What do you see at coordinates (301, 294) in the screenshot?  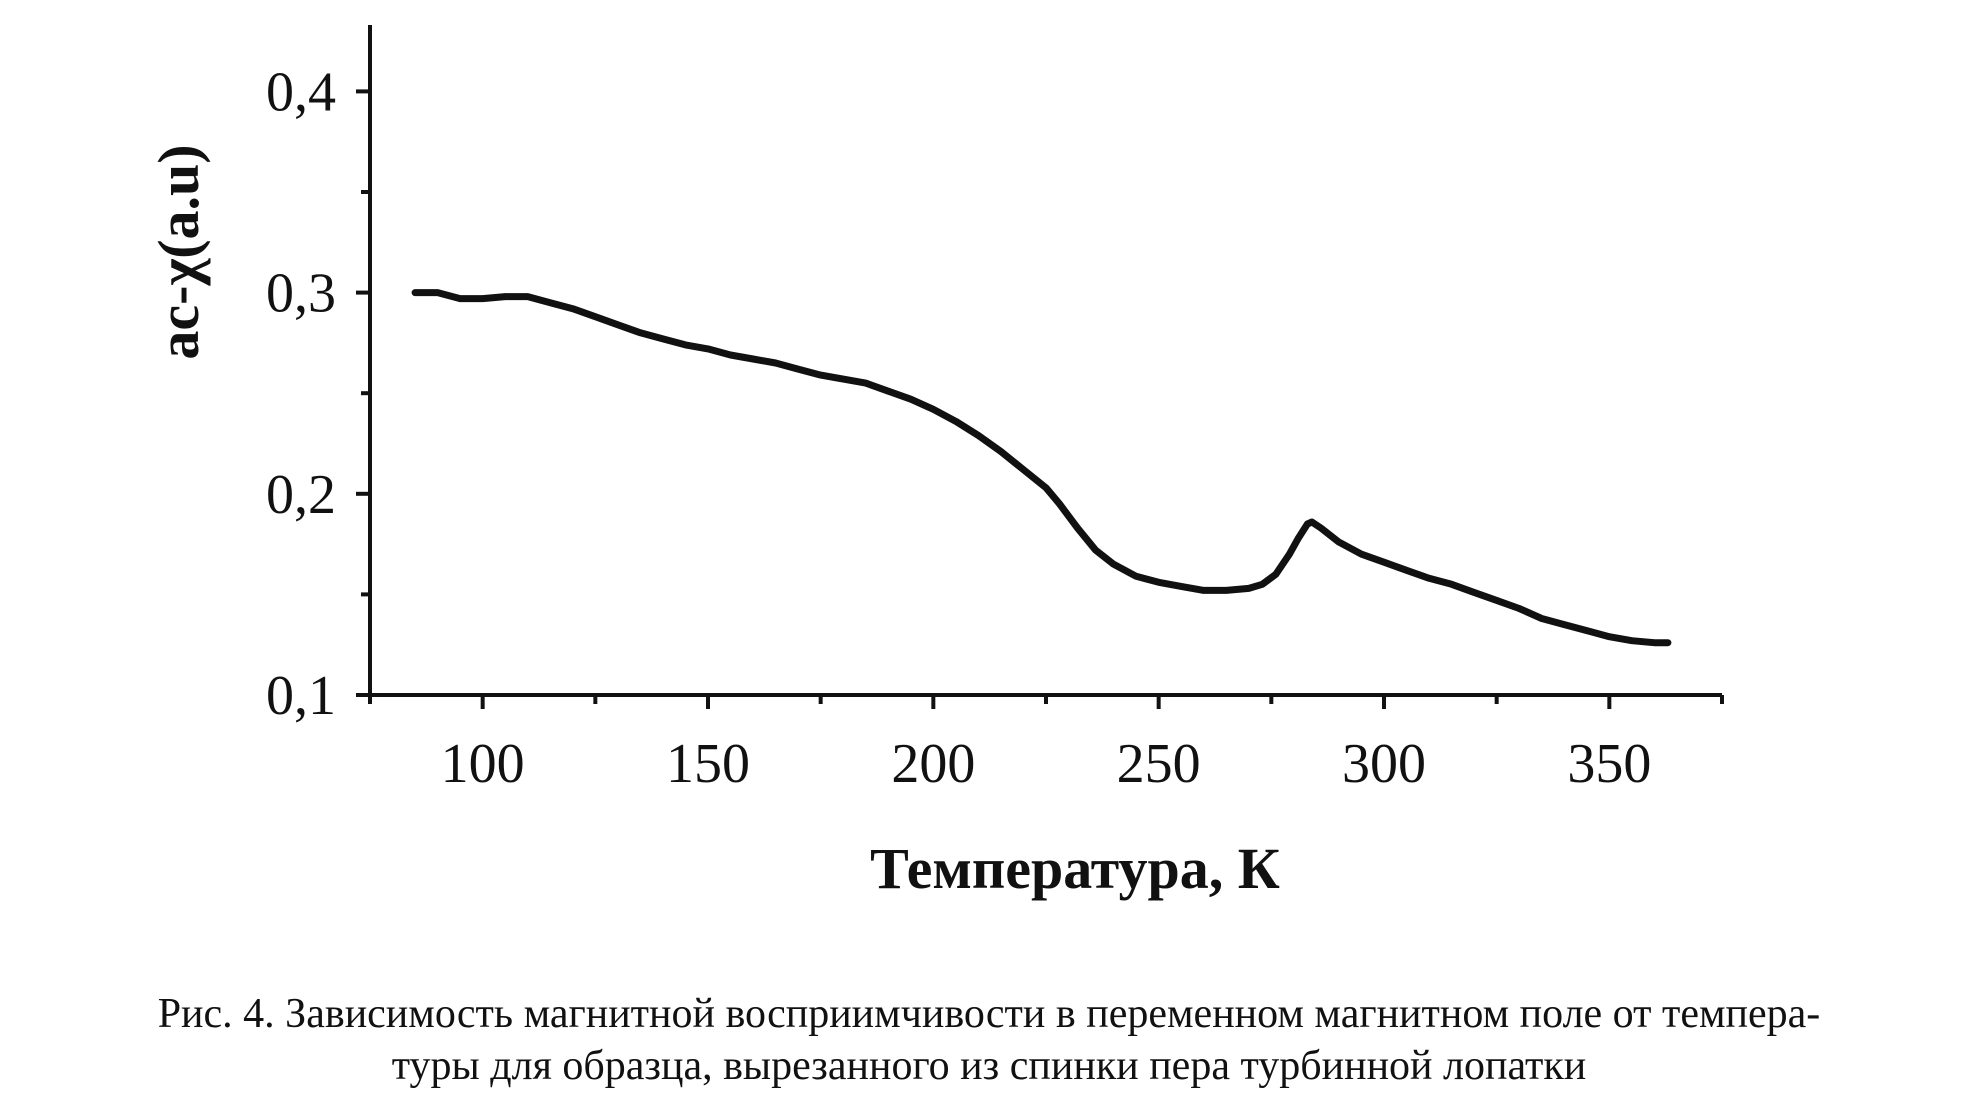 I see `y-tick-label: 0,3` at bounding box center [301, 294].